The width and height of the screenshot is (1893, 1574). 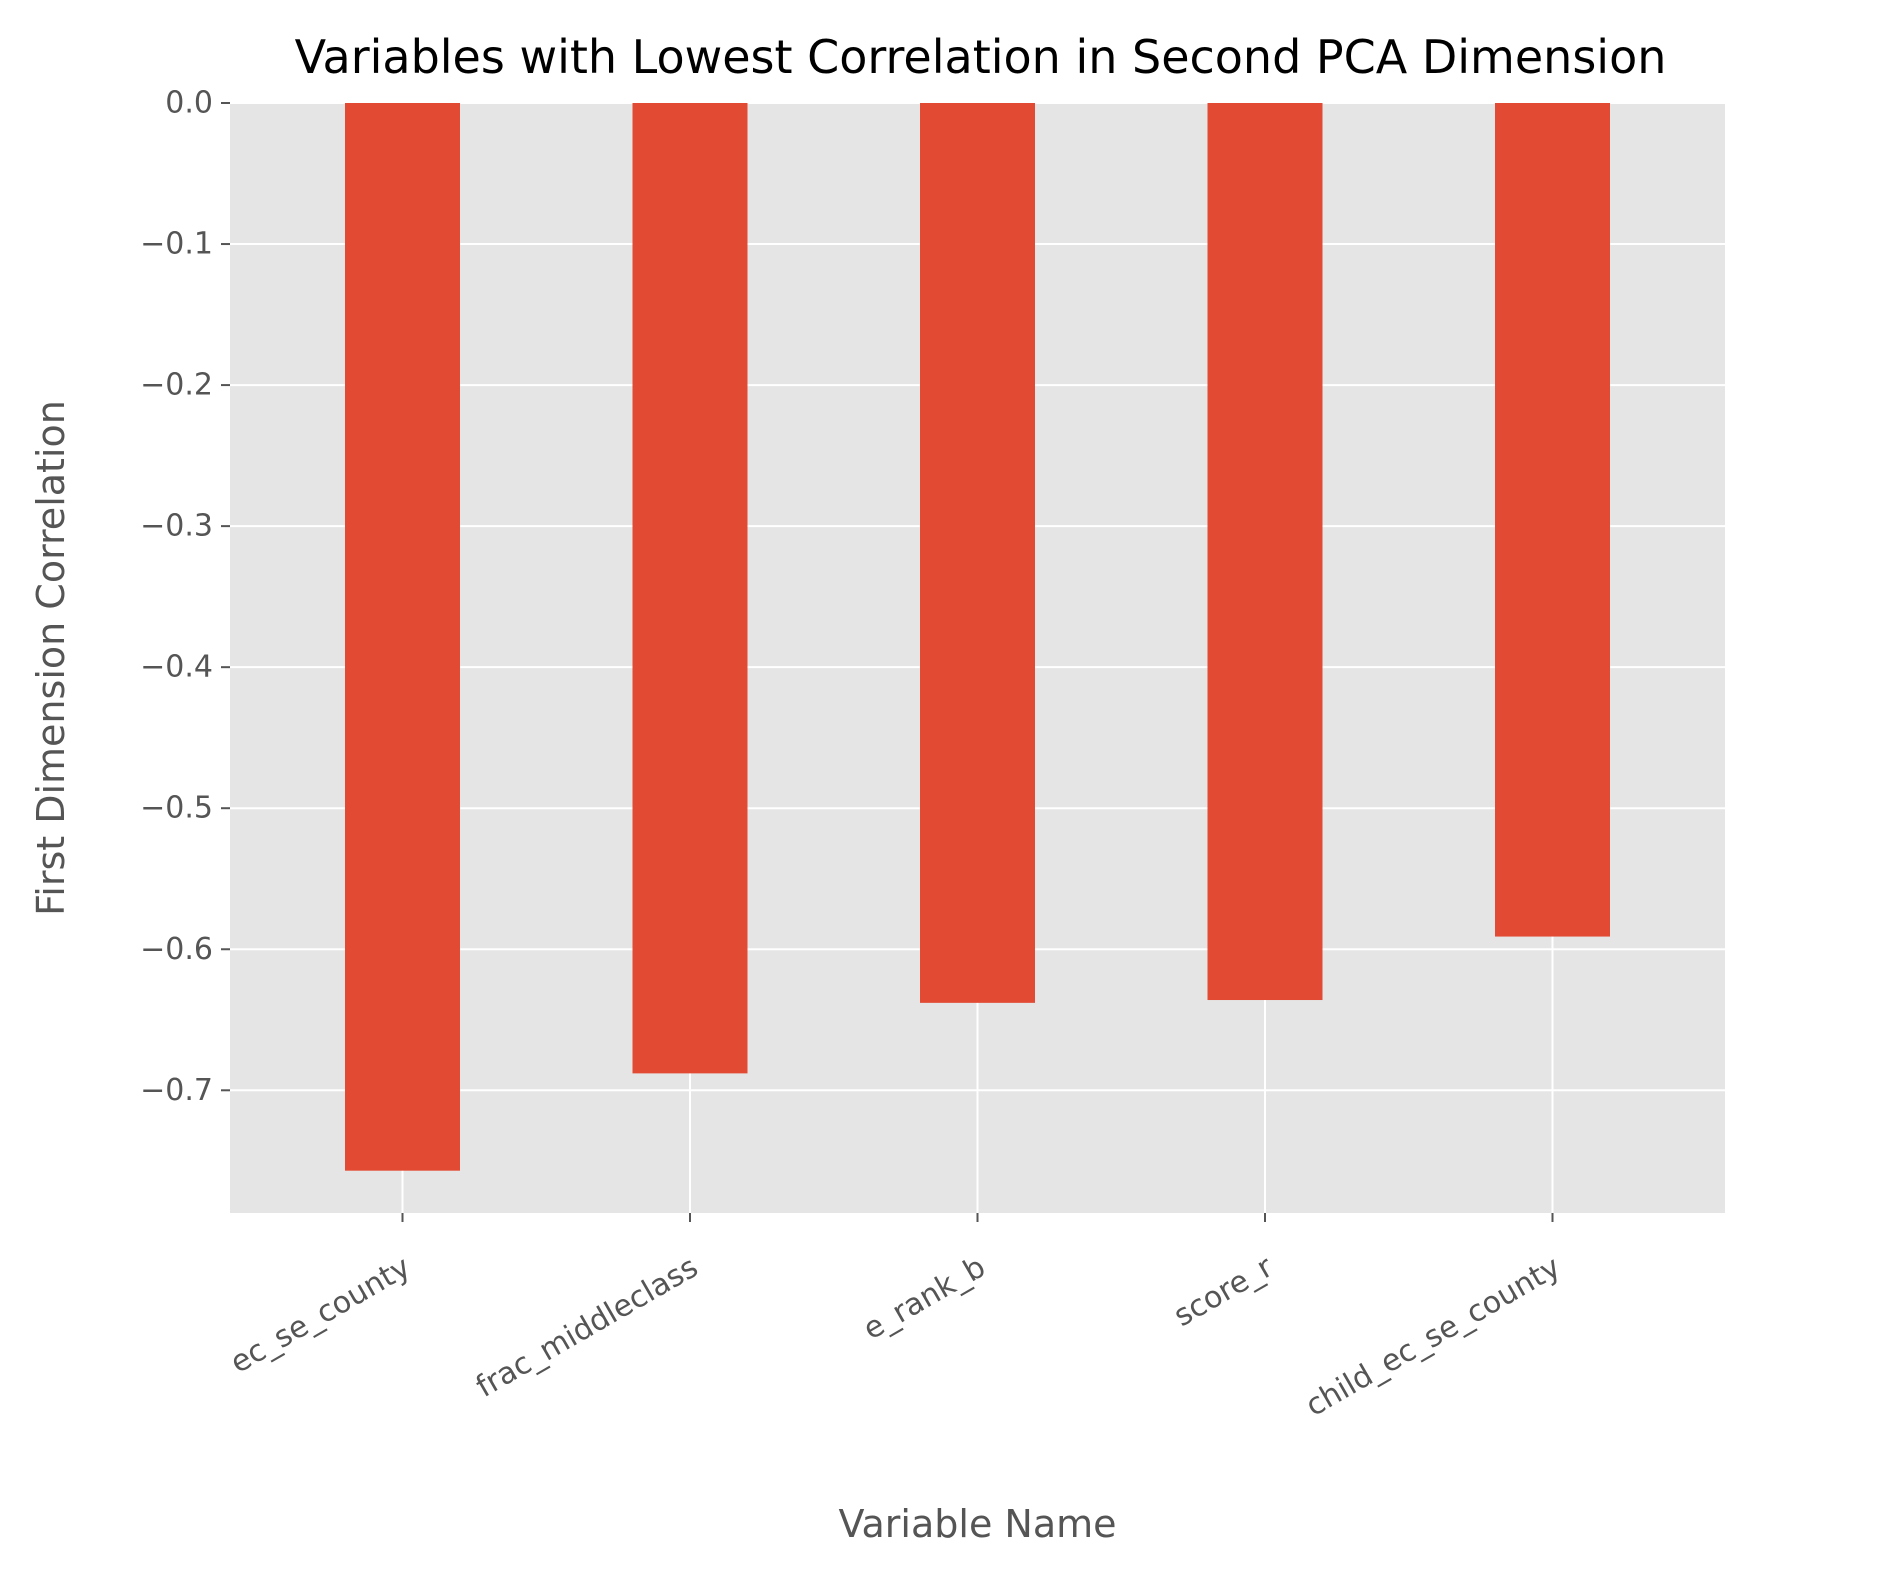 I want to click on x-tick-label: ec_se_county, so click(x=321, y=1315).